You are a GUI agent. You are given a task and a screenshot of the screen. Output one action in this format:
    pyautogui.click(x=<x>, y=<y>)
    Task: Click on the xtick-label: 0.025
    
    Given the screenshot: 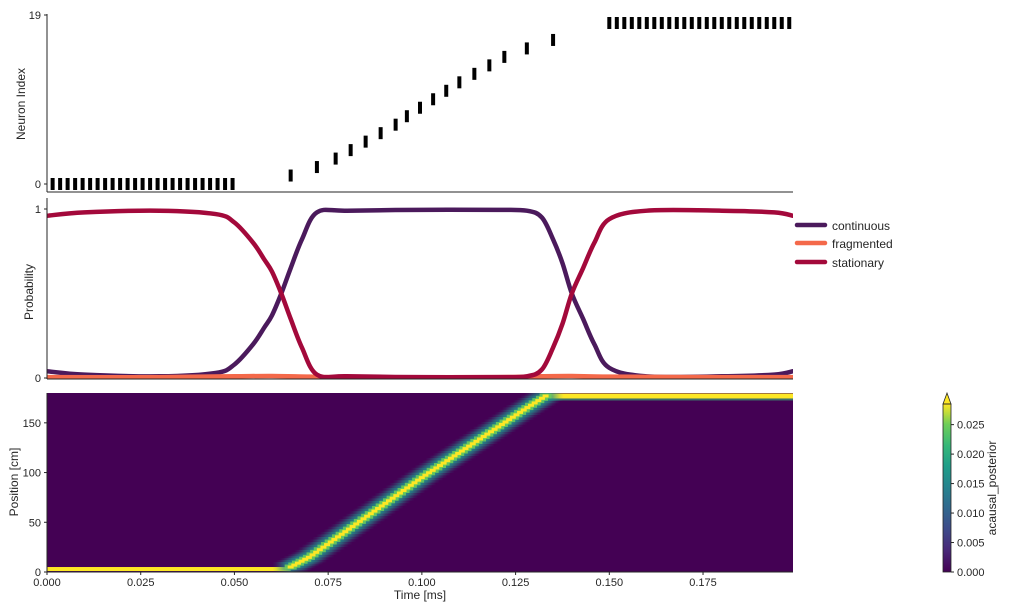 What is the action you would take?
    pyautogui.click(x=141, y=583)
    